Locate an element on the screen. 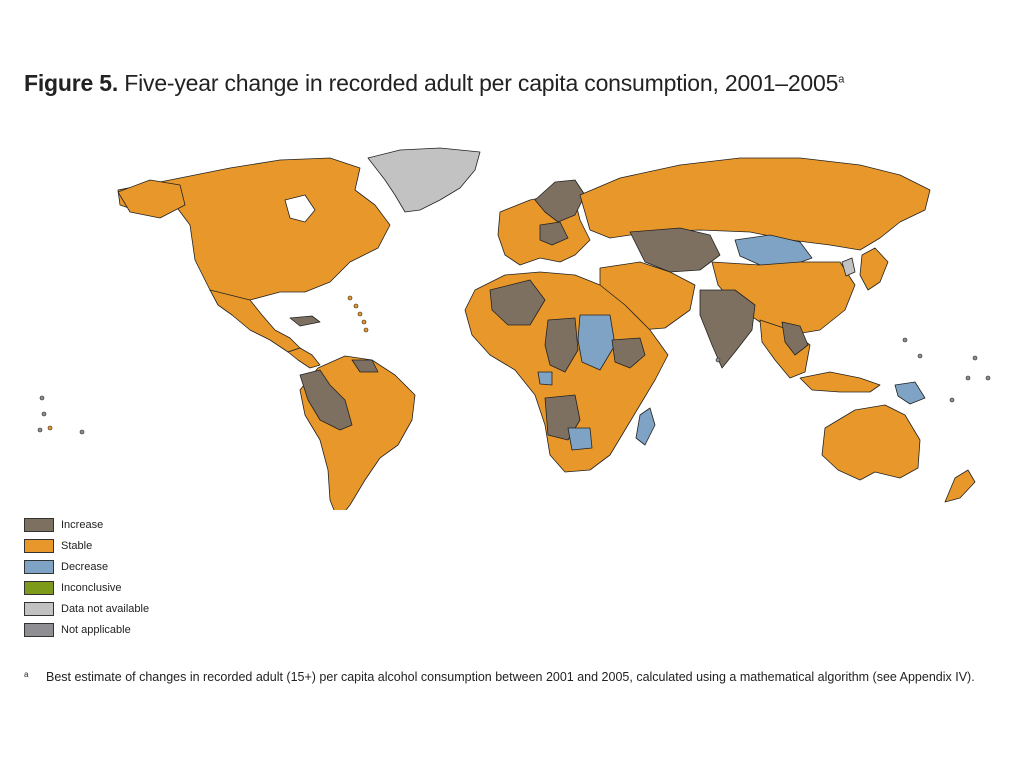  legend-label: Decrease is located at coordinates (85, 566).